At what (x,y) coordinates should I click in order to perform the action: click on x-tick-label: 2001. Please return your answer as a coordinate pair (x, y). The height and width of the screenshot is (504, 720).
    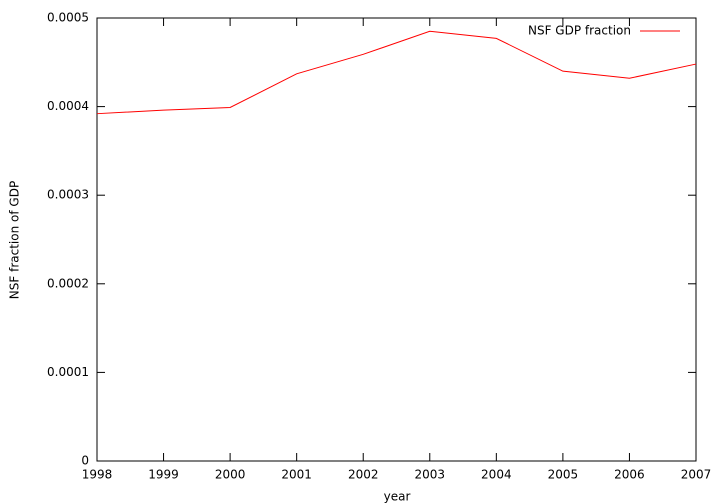
    Looking at the image, I should click on (296, 475).